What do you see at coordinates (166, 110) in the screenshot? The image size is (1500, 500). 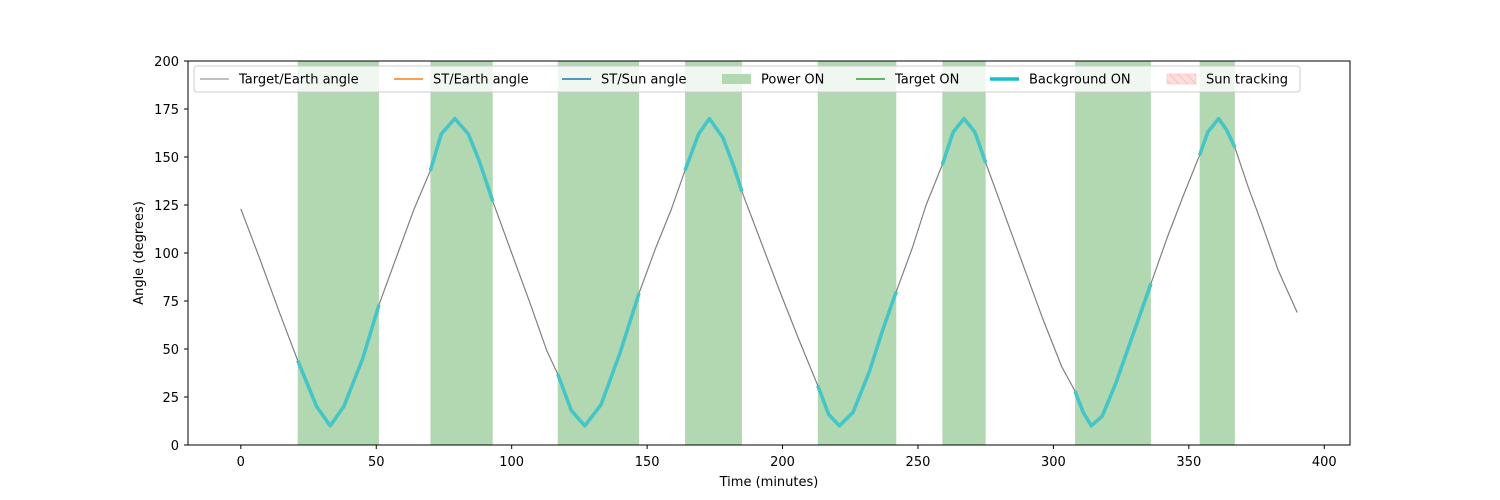 I see `y-tick-label: 175` at bounding box center [166, 110].